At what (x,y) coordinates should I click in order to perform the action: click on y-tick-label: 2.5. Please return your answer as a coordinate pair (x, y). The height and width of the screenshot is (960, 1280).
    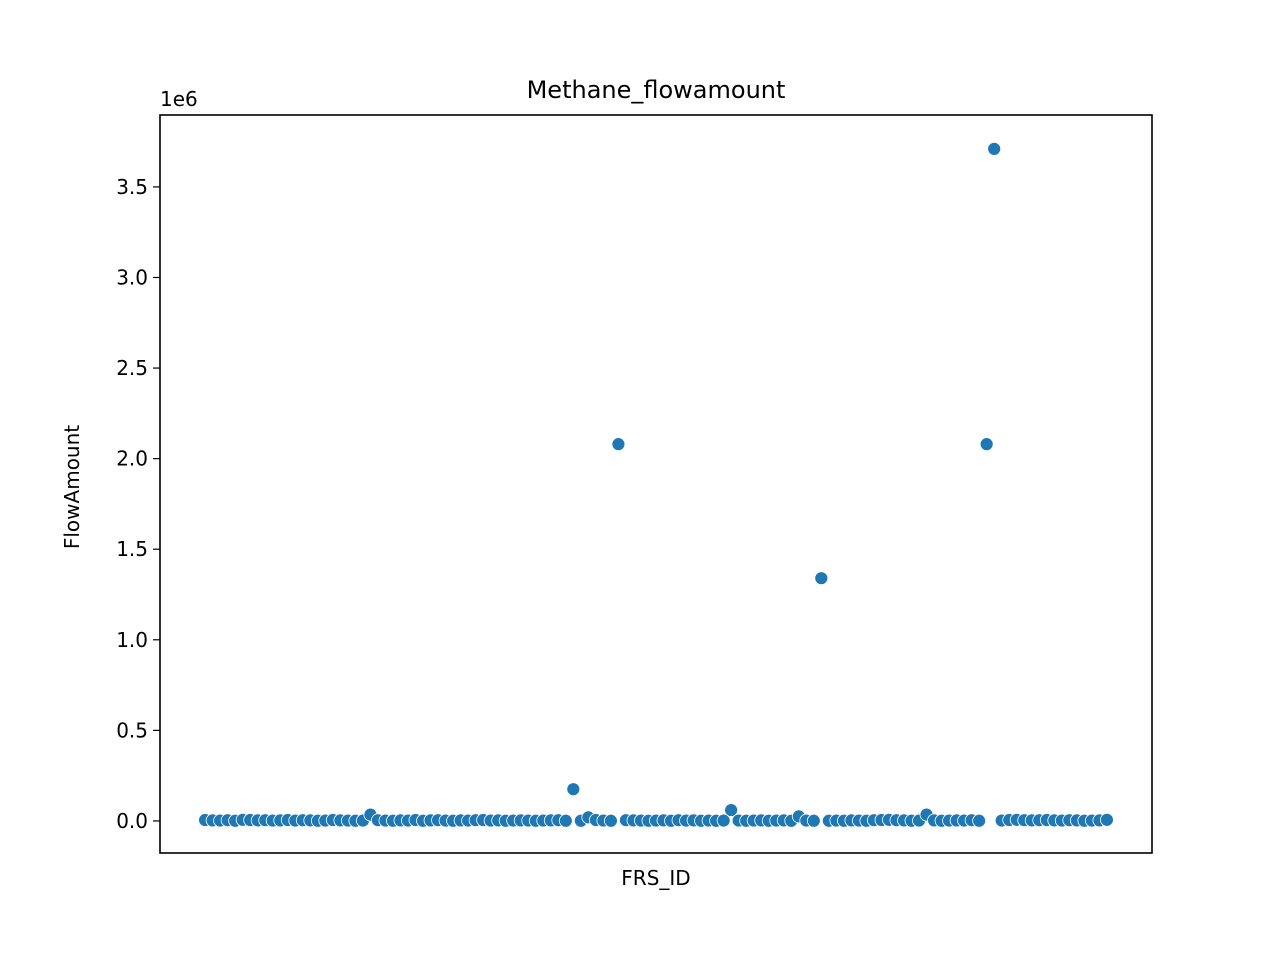
    Looking at the image, I should click on (132, 368).